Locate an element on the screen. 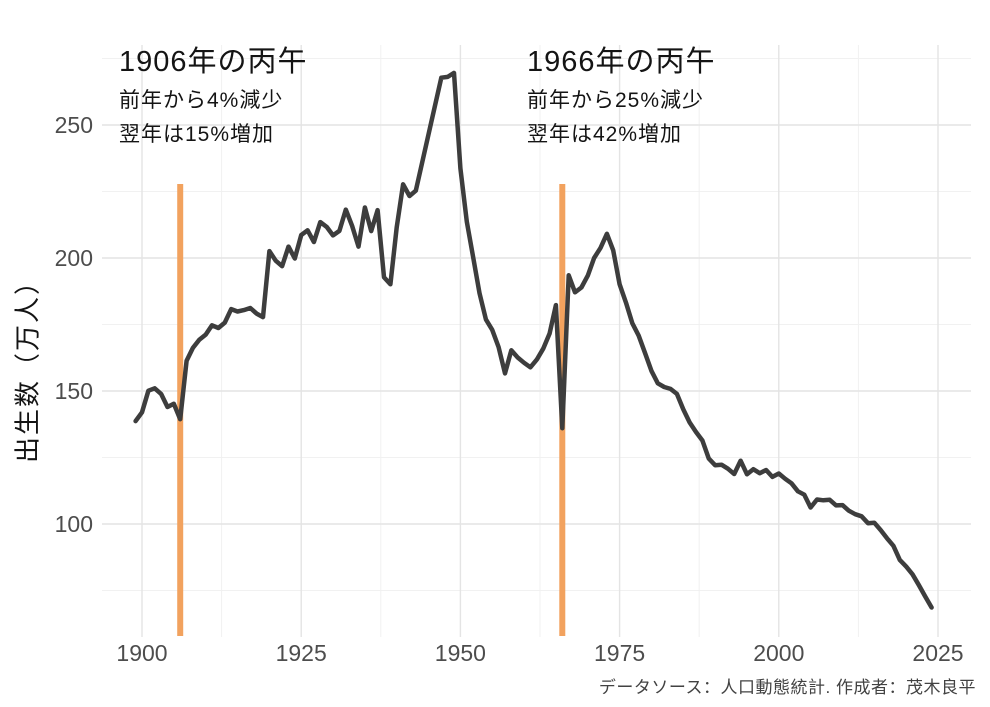 The width and height of the screenshot is (990, 707). y-tick-label: 150 is located at coordinates (73, 391).